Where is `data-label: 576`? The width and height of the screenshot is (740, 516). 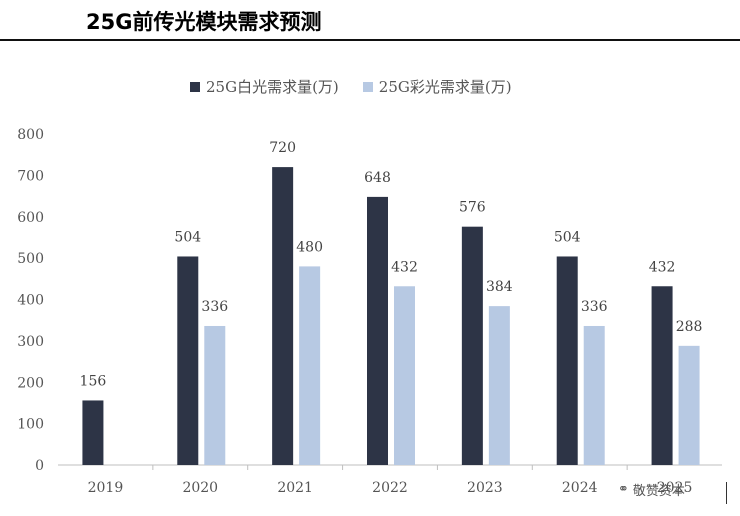 data-label: 576 is located at coordinates (472, 208).